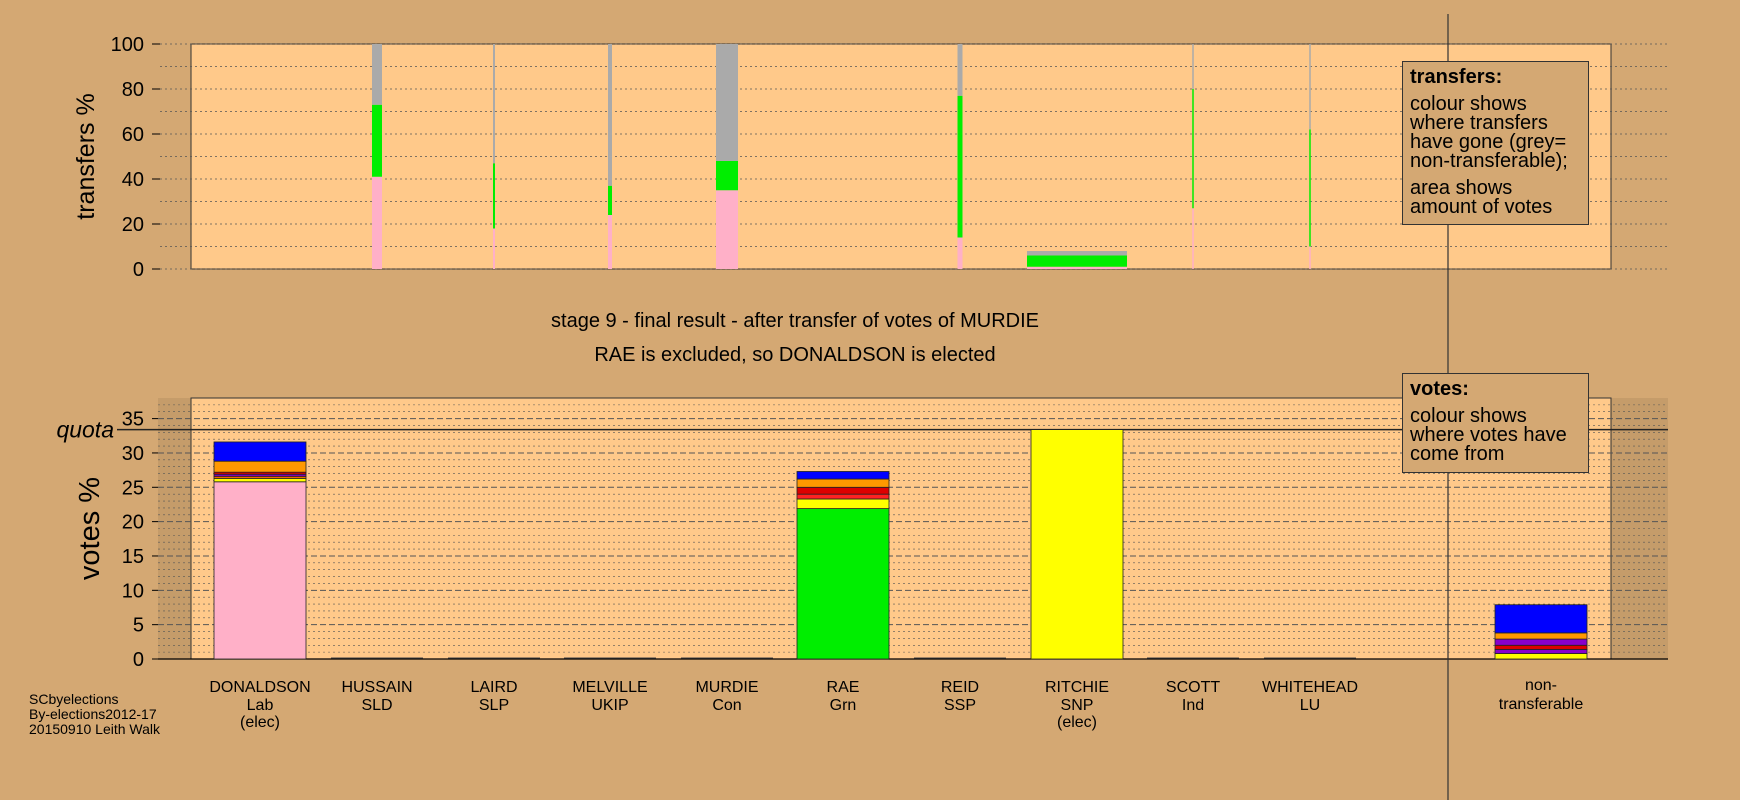 The height and width of the screenshot is (800, 1740). Describe the element at coordinates (1310, 705) in the screenshot. I see `candidate-party-whitehead: LU` at that location.